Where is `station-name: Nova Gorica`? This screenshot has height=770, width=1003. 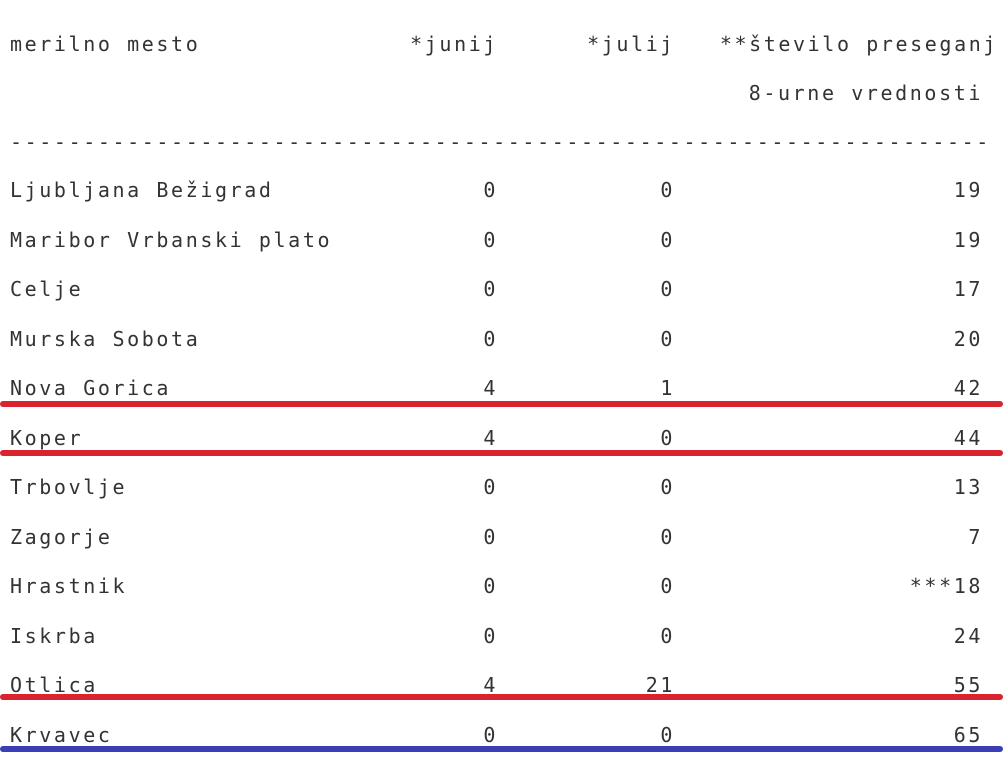 station-name: Nova Gorica is located at coordinates (91, 388).